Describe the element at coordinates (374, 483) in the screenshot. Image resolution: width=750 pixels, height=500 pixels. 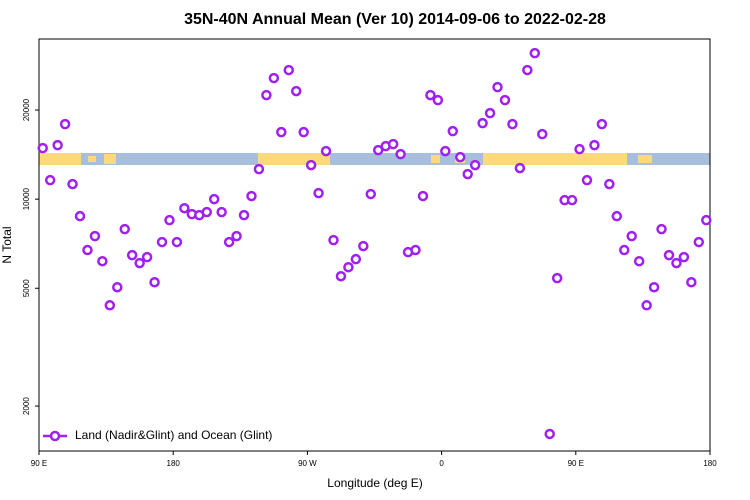
I see `x-axis-label: Longitude (deg E)` at that location.